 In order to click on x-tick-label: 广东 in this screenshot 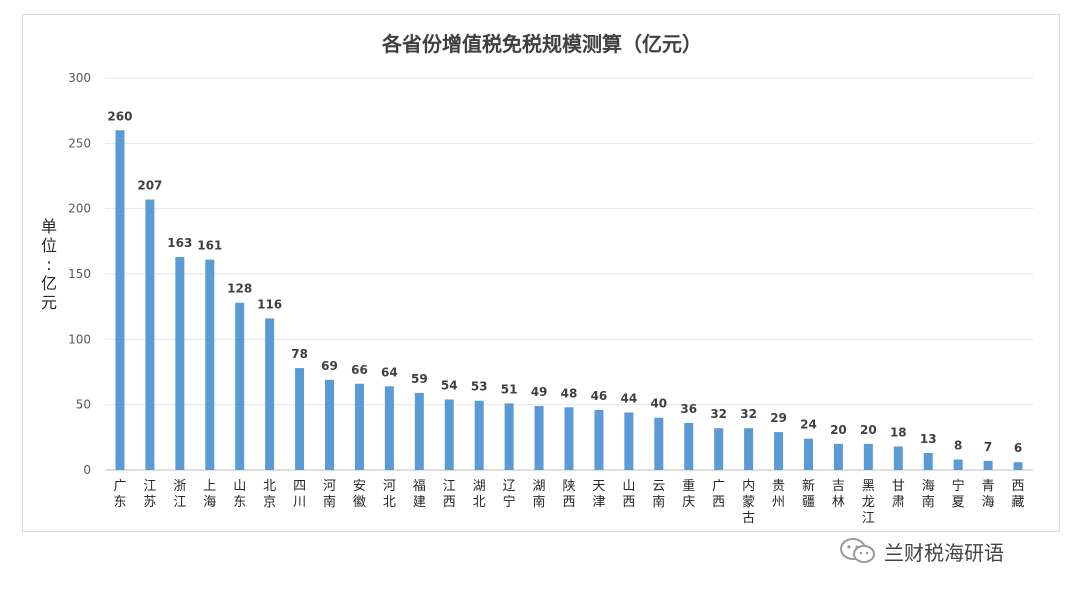, I will do `click(119, 494)`.